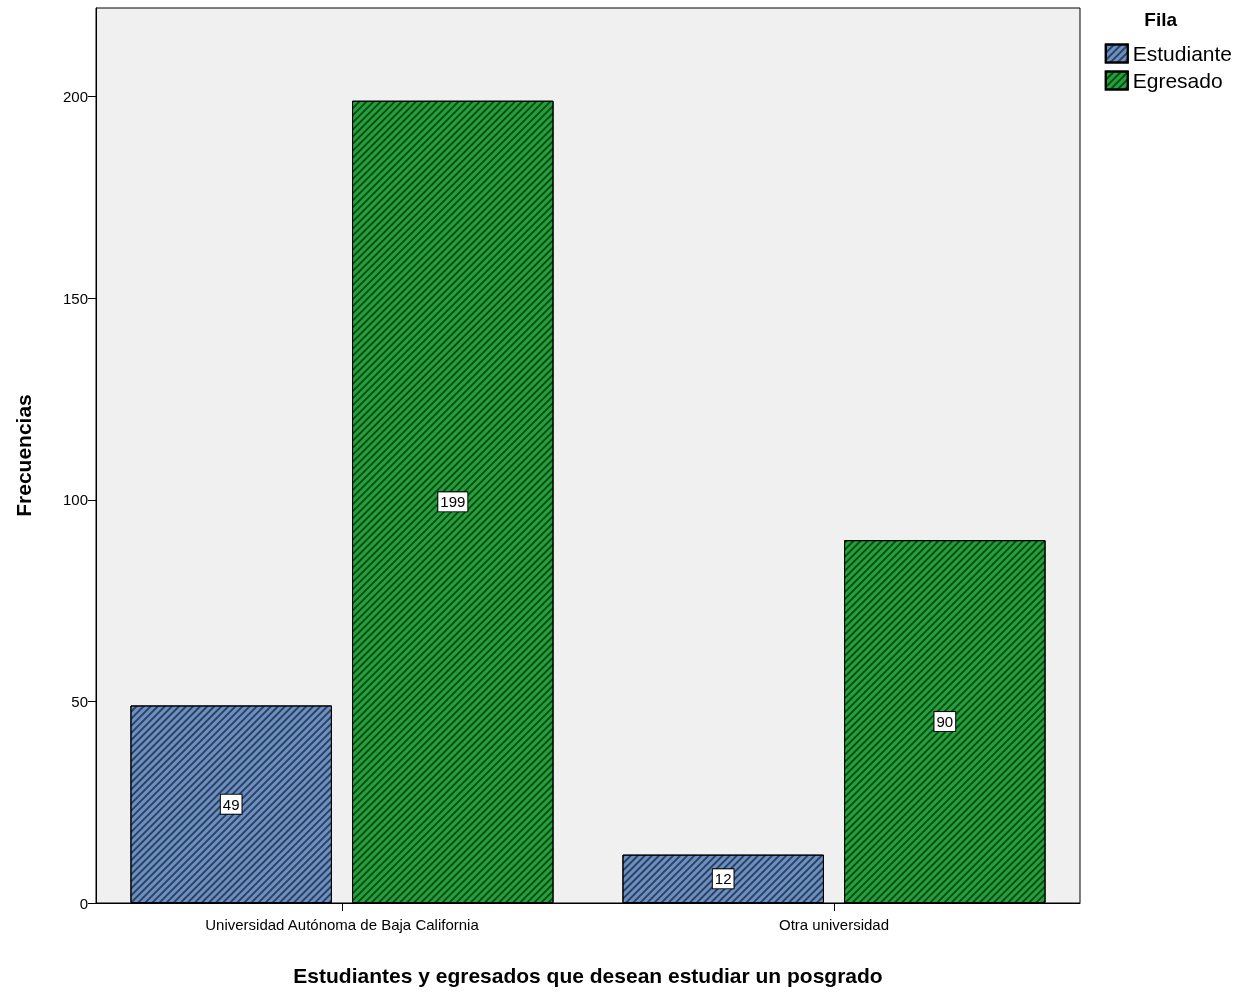  Describe the element at coordinates (1161, 19) in the screenshot. I see `legend-title: Fila` at that location.